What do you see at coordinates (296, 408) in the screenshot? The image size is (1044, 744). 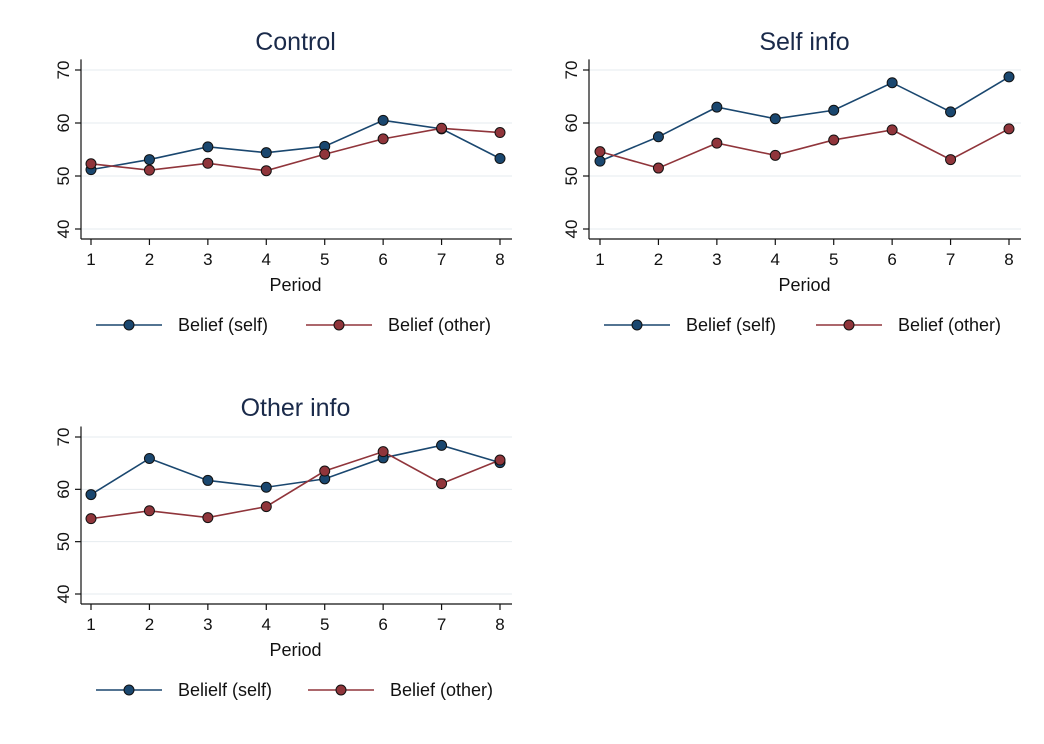 I see `chart-title: Other info` at bounding box center [296, 408].